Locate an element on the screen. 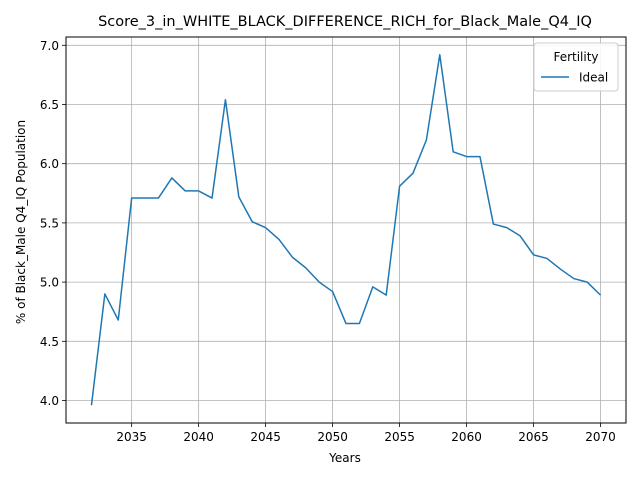 The image size is (640, 484). x-tick-label: 2060 is located at coordinates (466, 437).